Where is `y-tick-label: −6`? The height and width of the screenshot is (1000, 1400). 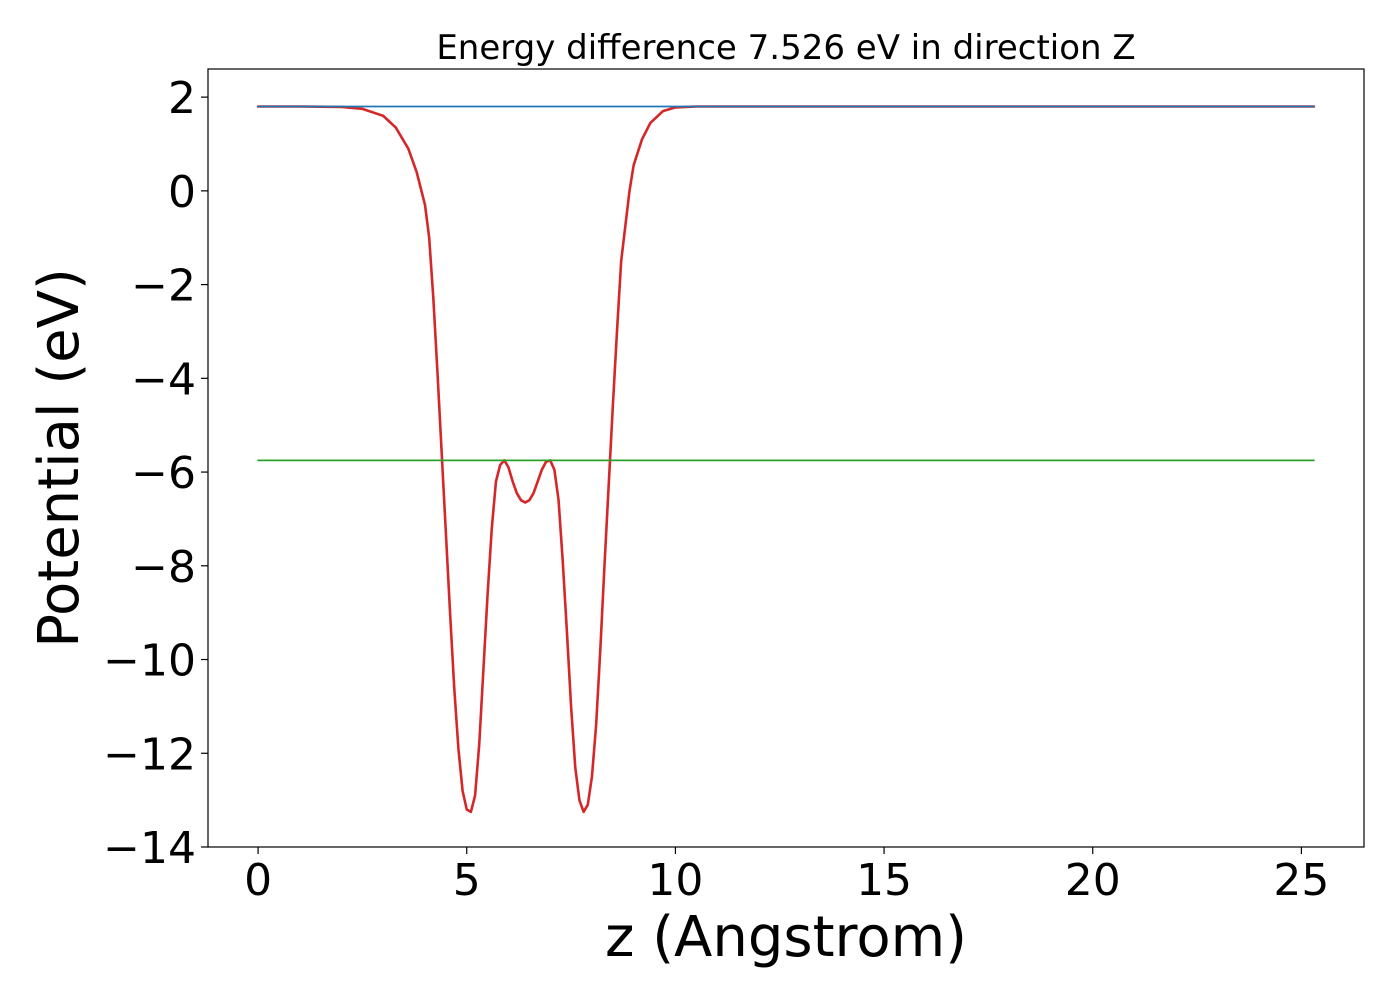
y-tick-label: −6 is located at coordinates (163, 473).